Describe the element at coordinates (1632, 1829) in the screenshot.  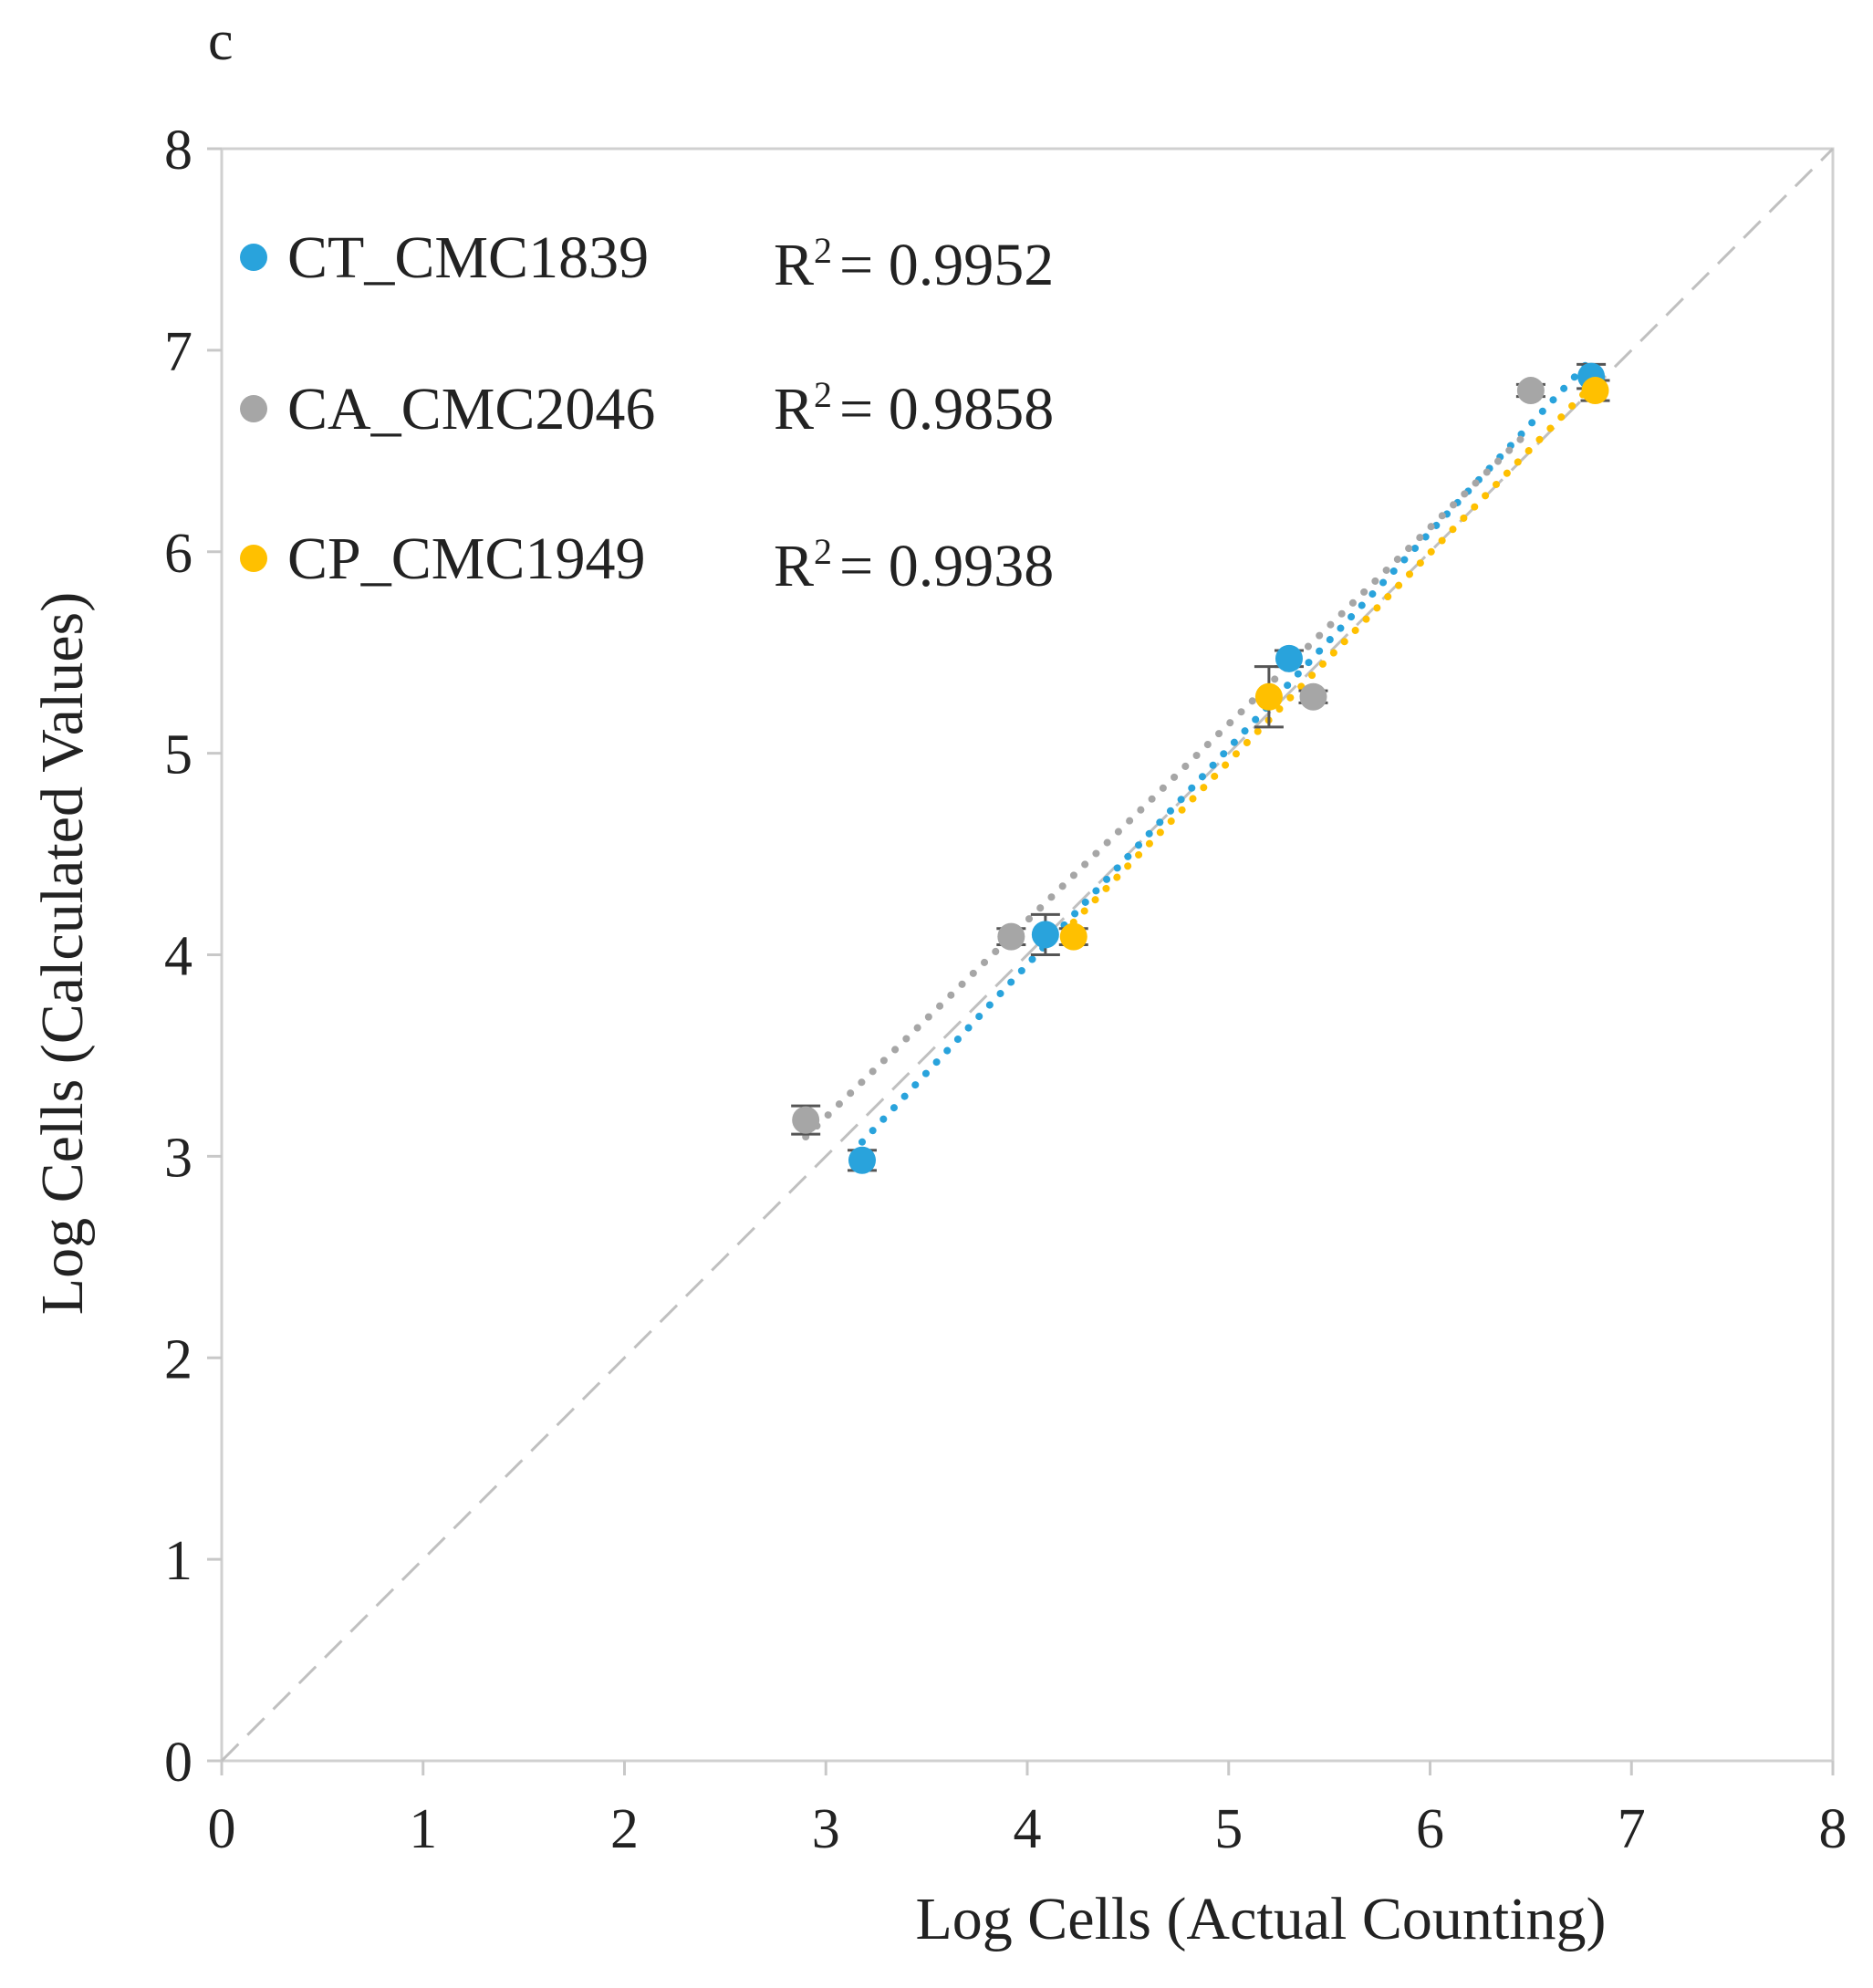
I see `x-tick-label: 7` at that location.